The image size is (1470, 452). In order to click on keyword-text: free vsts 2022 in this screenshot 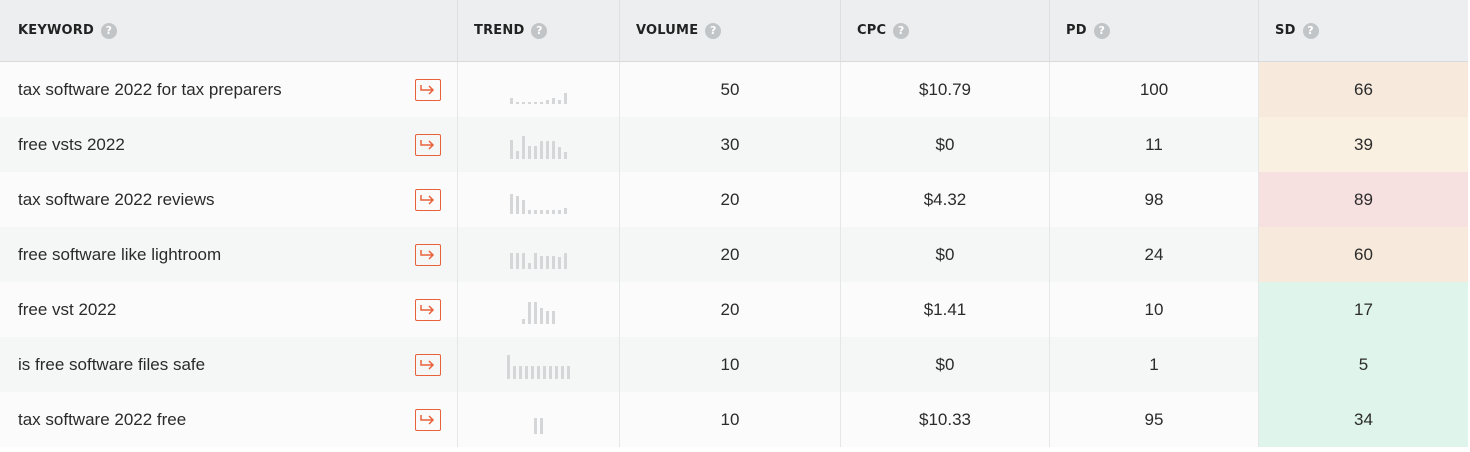, I will do `click(71, 144)`.